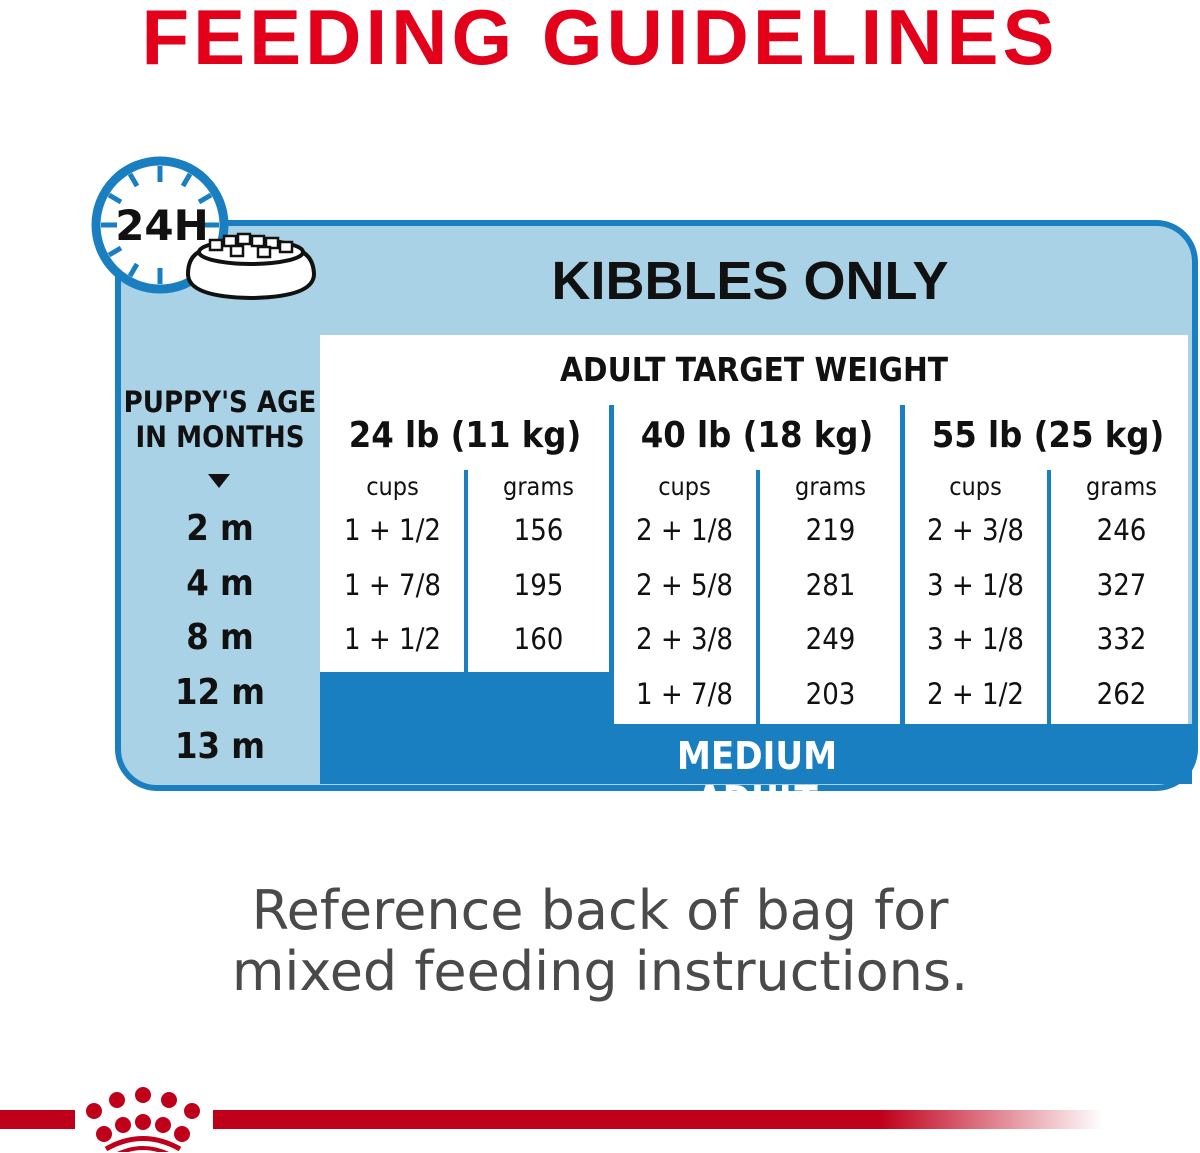 This screenshot has width=1200, height=1153. Describe the element at coordinates (658, 1119) in the screenshot. I see `footer-rule-right` at that location.